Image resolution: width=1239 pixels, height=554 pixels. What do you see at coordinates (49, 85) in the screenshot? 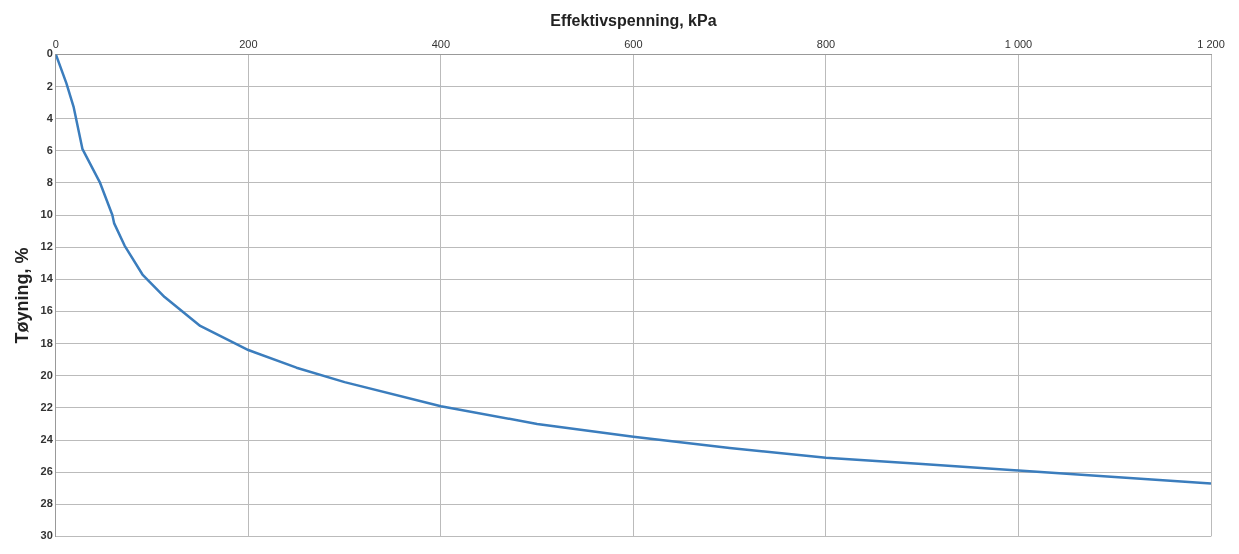
I see `y-tick-label: 2` at bounding box center [49, 85].